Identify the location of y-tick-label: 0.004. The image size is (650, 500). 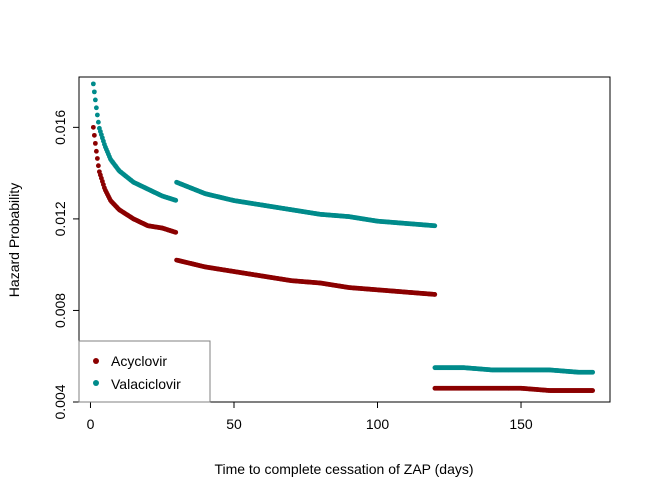
(60, 401).